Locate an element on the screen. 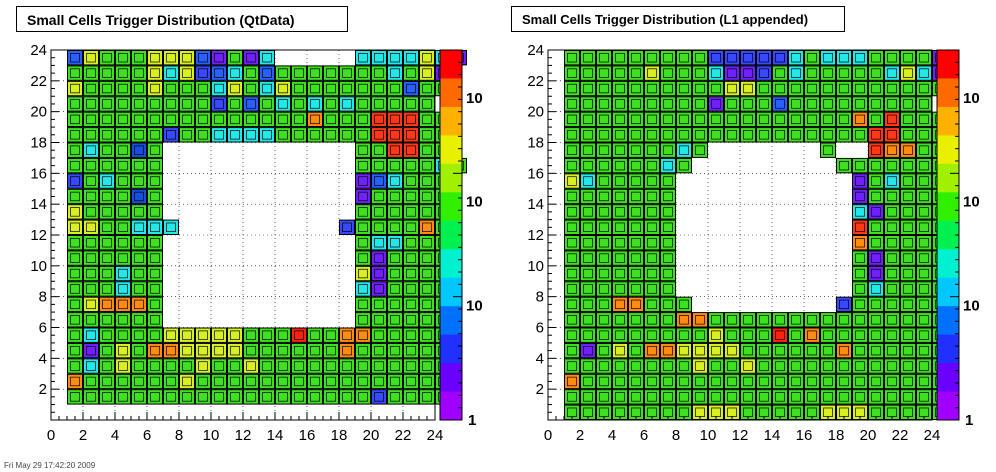 This screenshot has width=996, height=472. color-bar-segment is located at coordinates (948, 264).